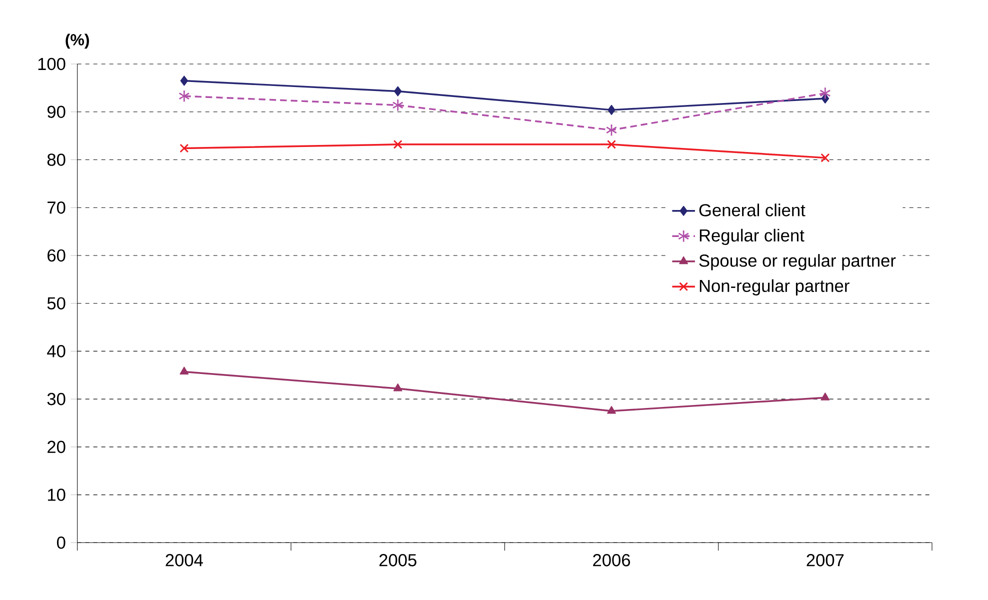 This screenshot has width=988, height=600. What do you see at coordinates (752, 237) in the screenshot?
I see `legend-label: Regular client` at bounding box center [752, 237].